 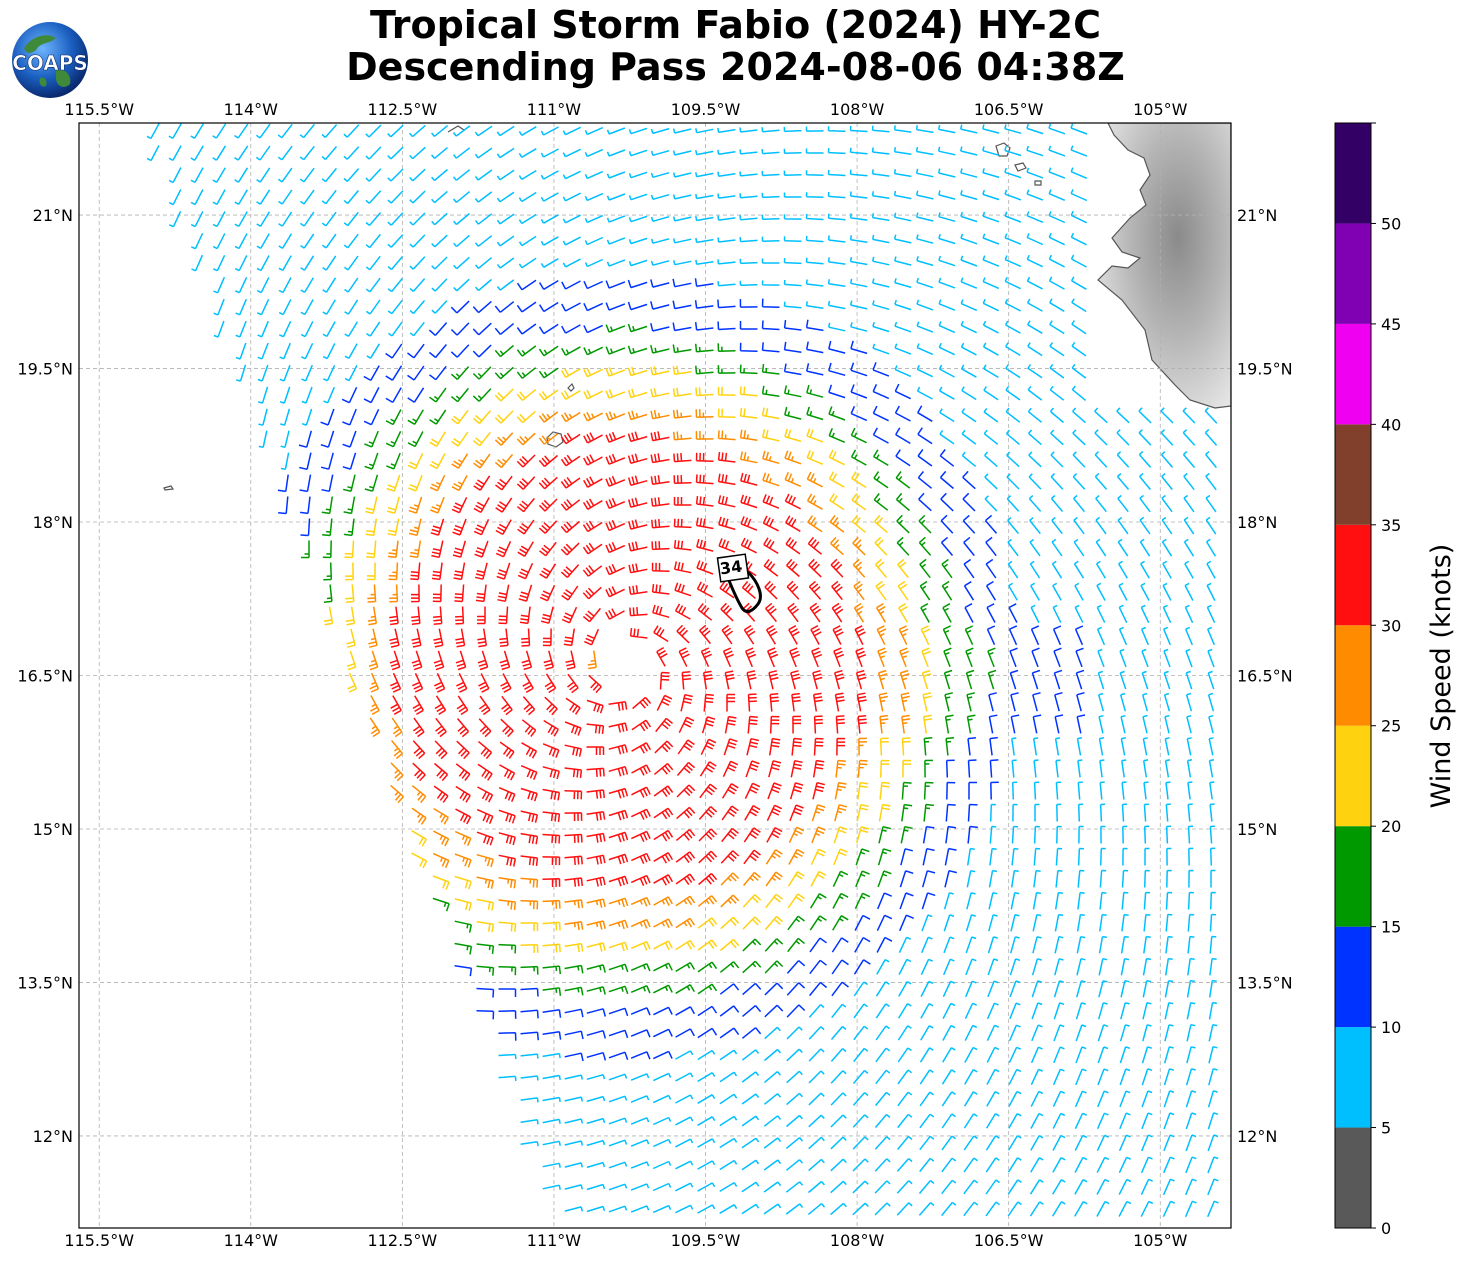 I want to click on coast-fragment, so click(x=456, y=129).